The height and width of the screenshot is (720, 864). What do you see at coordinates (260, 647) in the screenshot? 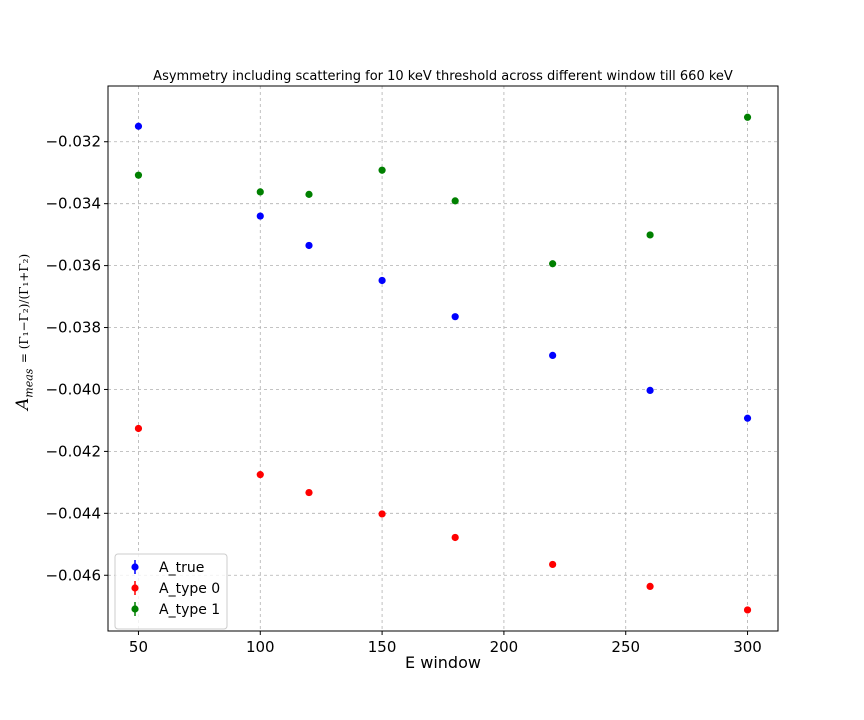
I see `x-tick-label: 100` at bounding box center [260, 647].